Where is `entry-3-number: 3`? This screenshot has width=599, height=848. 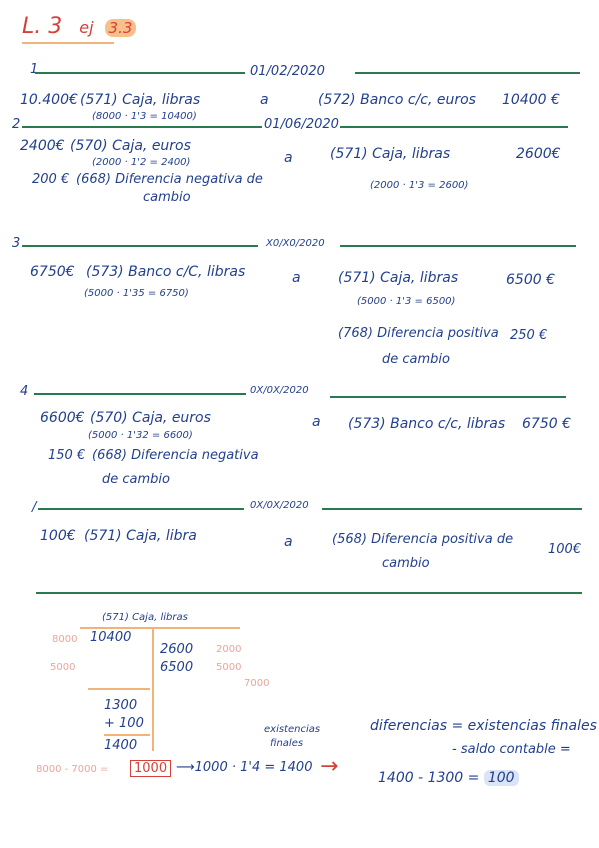 entry-3-number: 3 is located at coordinates (16, 243).